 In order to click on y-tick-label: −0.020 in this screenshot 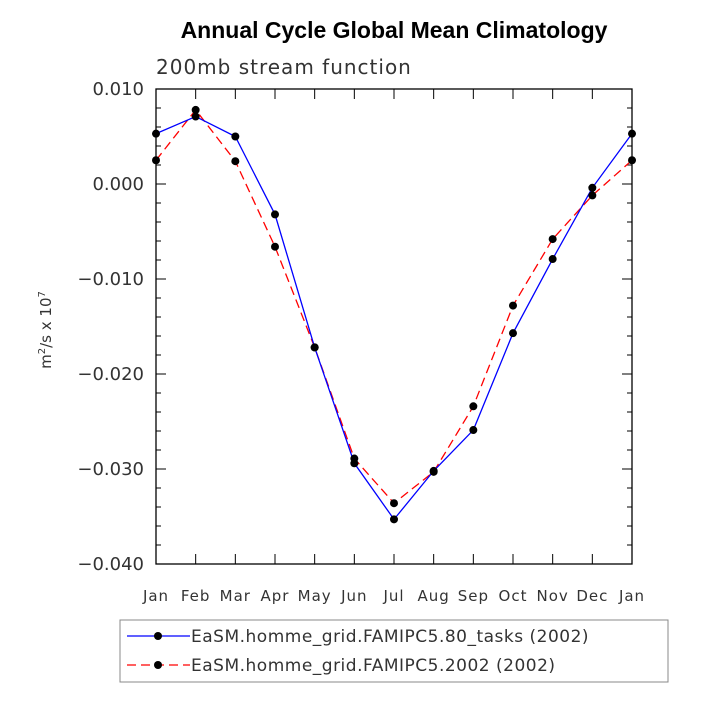, I will do `click(110, 374)`.